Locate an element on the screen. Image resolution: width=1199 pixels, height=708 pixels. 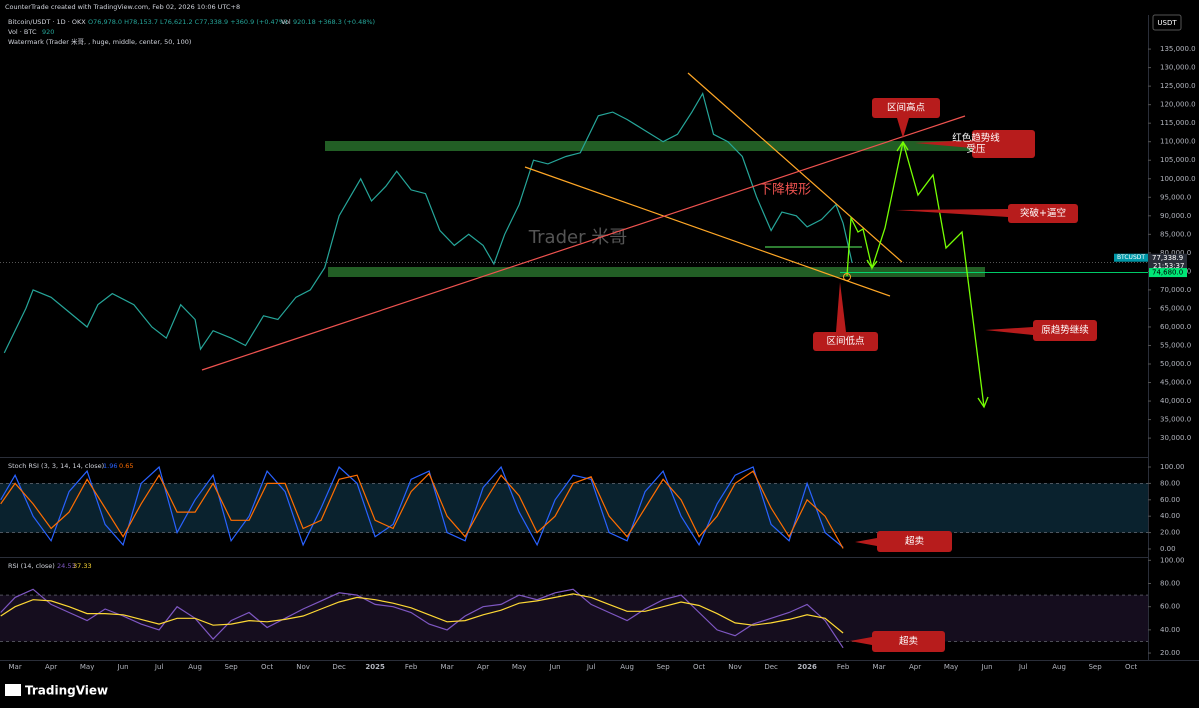
y-tick-label: 80,000.0 is located at coordinates (1175, 253).